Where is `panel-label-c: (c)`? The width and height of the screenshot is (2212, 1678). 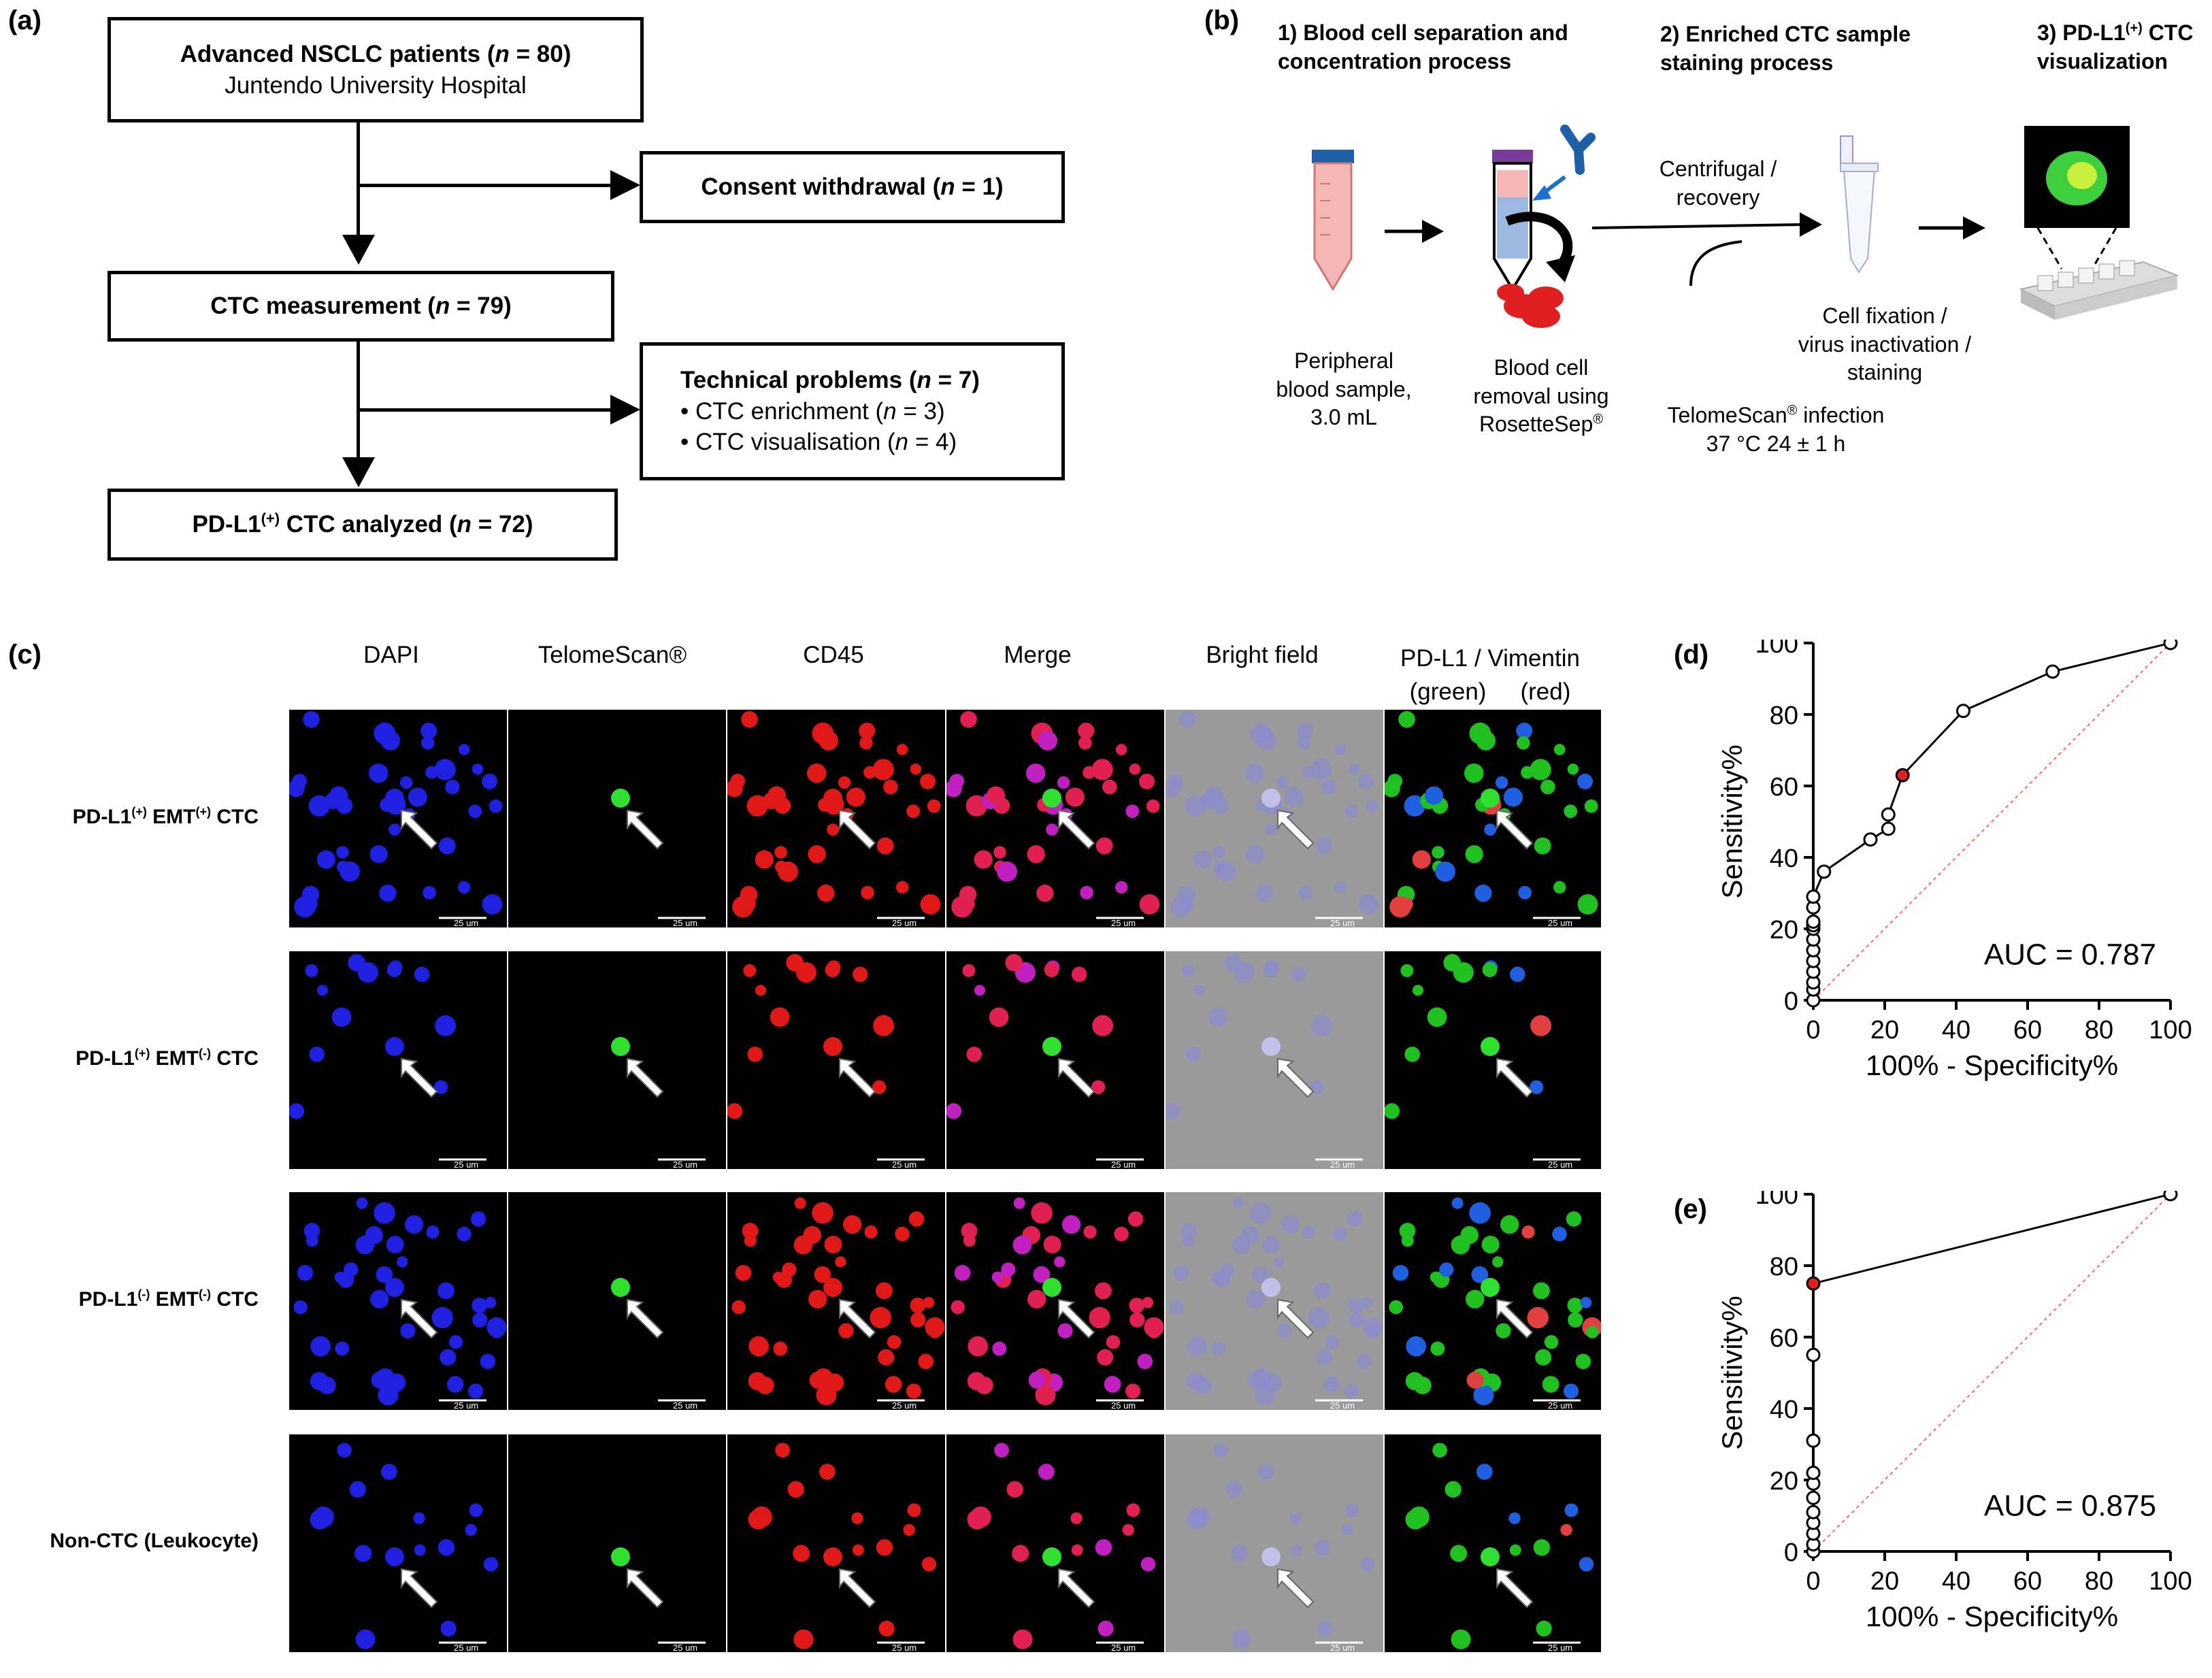 panel-label-c: (c) is located at coordinates (25, 655).